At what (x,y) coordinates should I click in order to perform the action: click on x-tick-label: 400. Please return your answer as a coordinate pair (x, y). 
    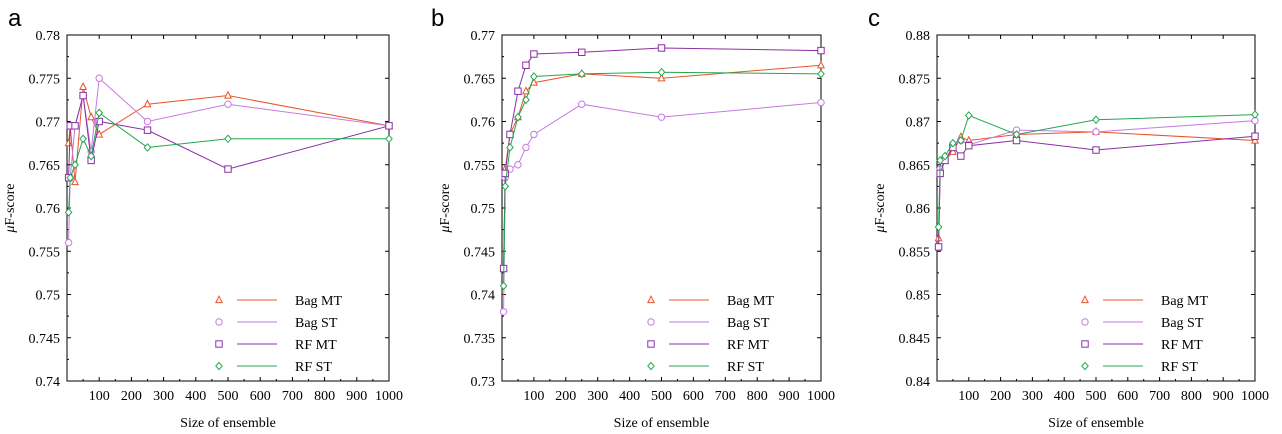
    Looking at the image, I should click on (195, 396).